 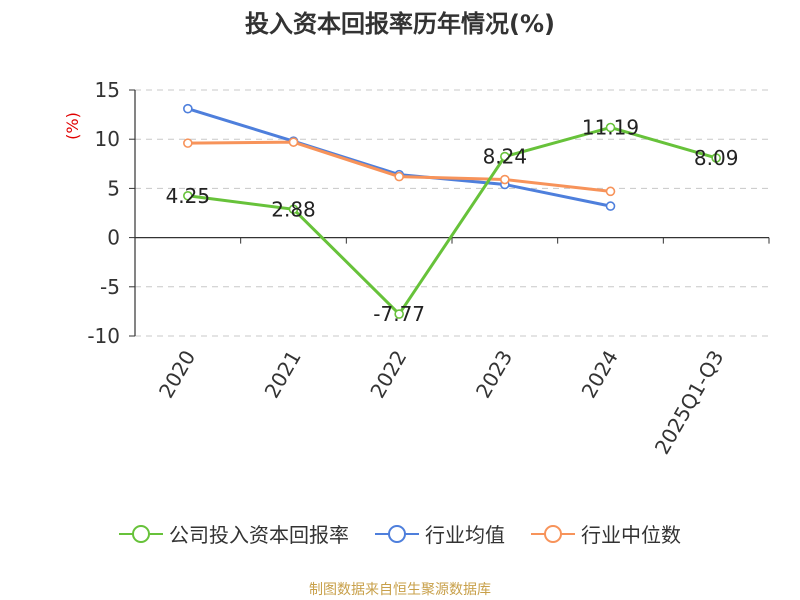 I want to click on x-tick-label: 2025Q1-Q3, so click(x=689, y=402).